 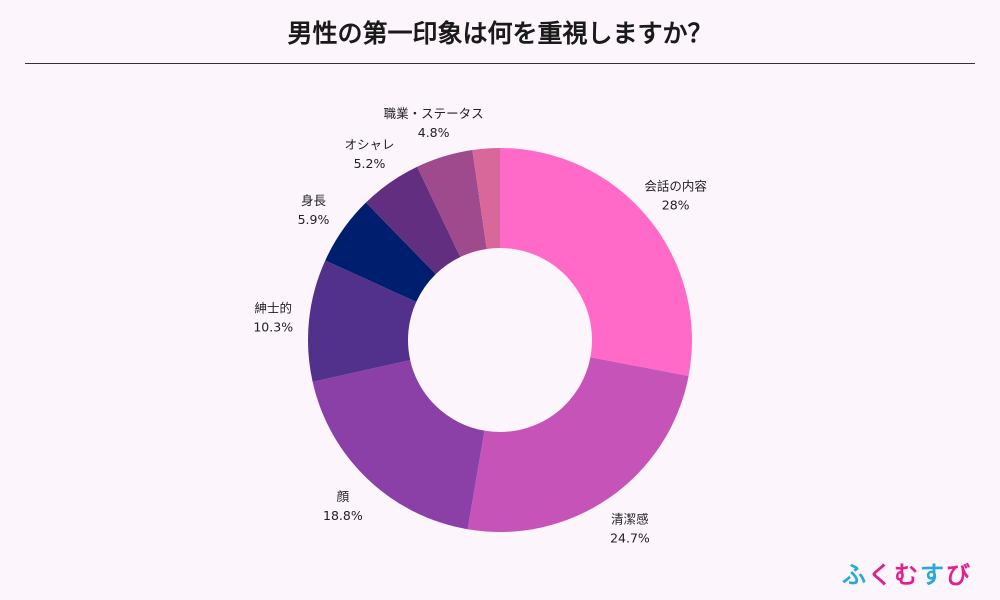 I want to click on brand-logo: ふくむすび, so click(x=907, y=572).